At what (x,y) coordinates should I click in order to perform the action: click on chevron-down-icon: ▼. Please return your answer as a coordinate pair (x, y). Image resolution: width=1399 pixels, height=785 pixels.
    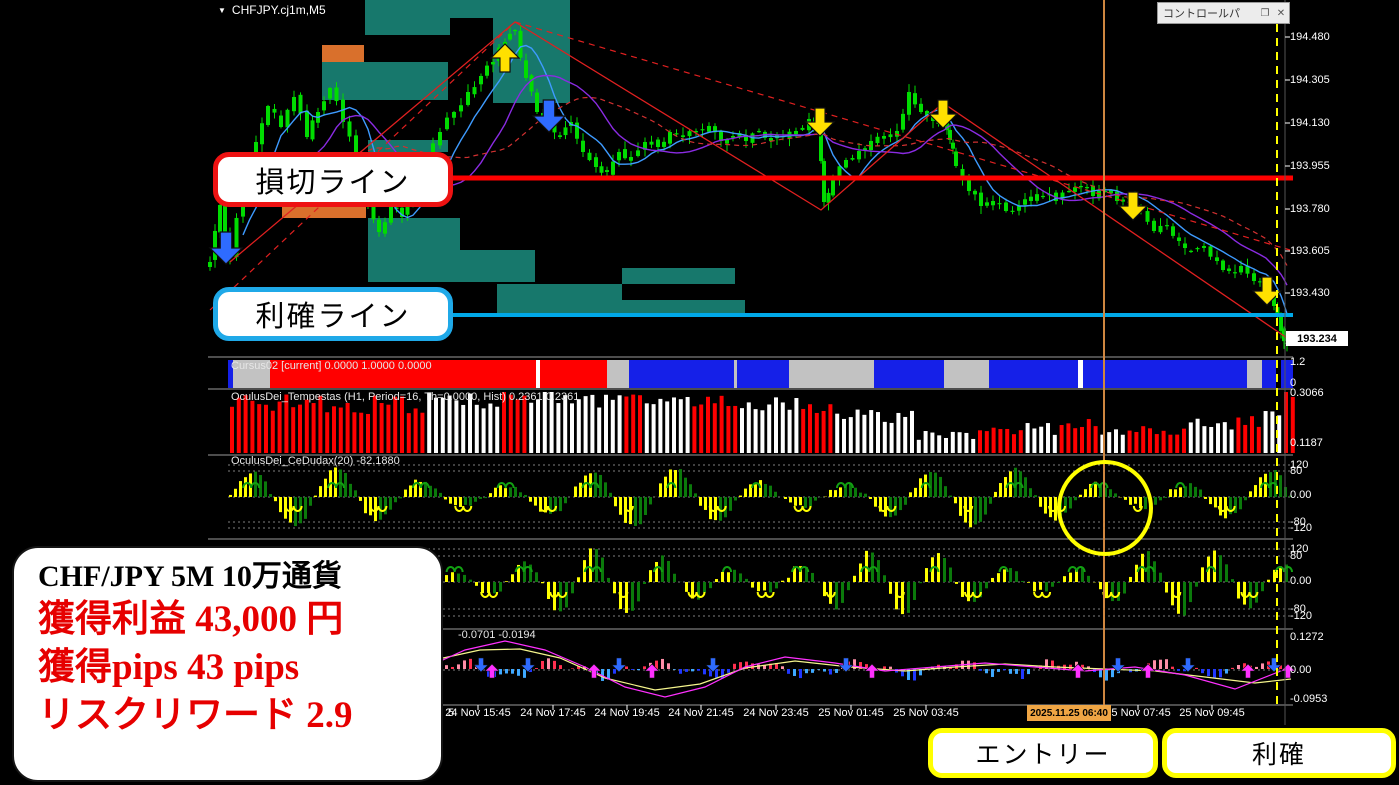
    Looking at the image, I should click on (222, 10).